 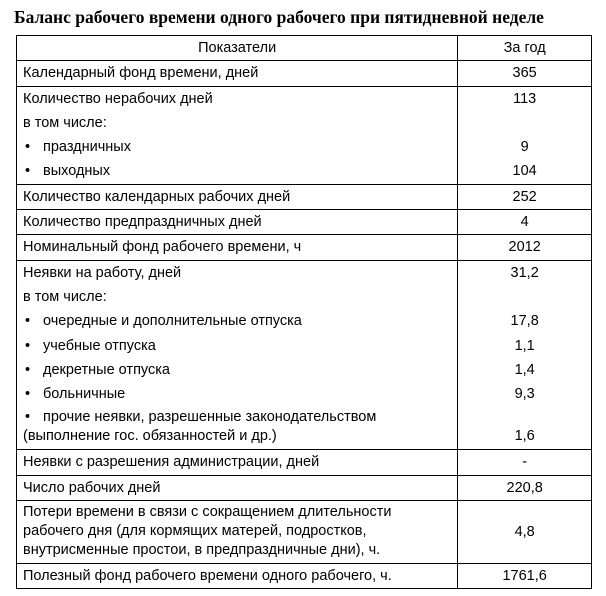 I want to click on bullet-item-value: 1,6, so click(x=524, y=436).